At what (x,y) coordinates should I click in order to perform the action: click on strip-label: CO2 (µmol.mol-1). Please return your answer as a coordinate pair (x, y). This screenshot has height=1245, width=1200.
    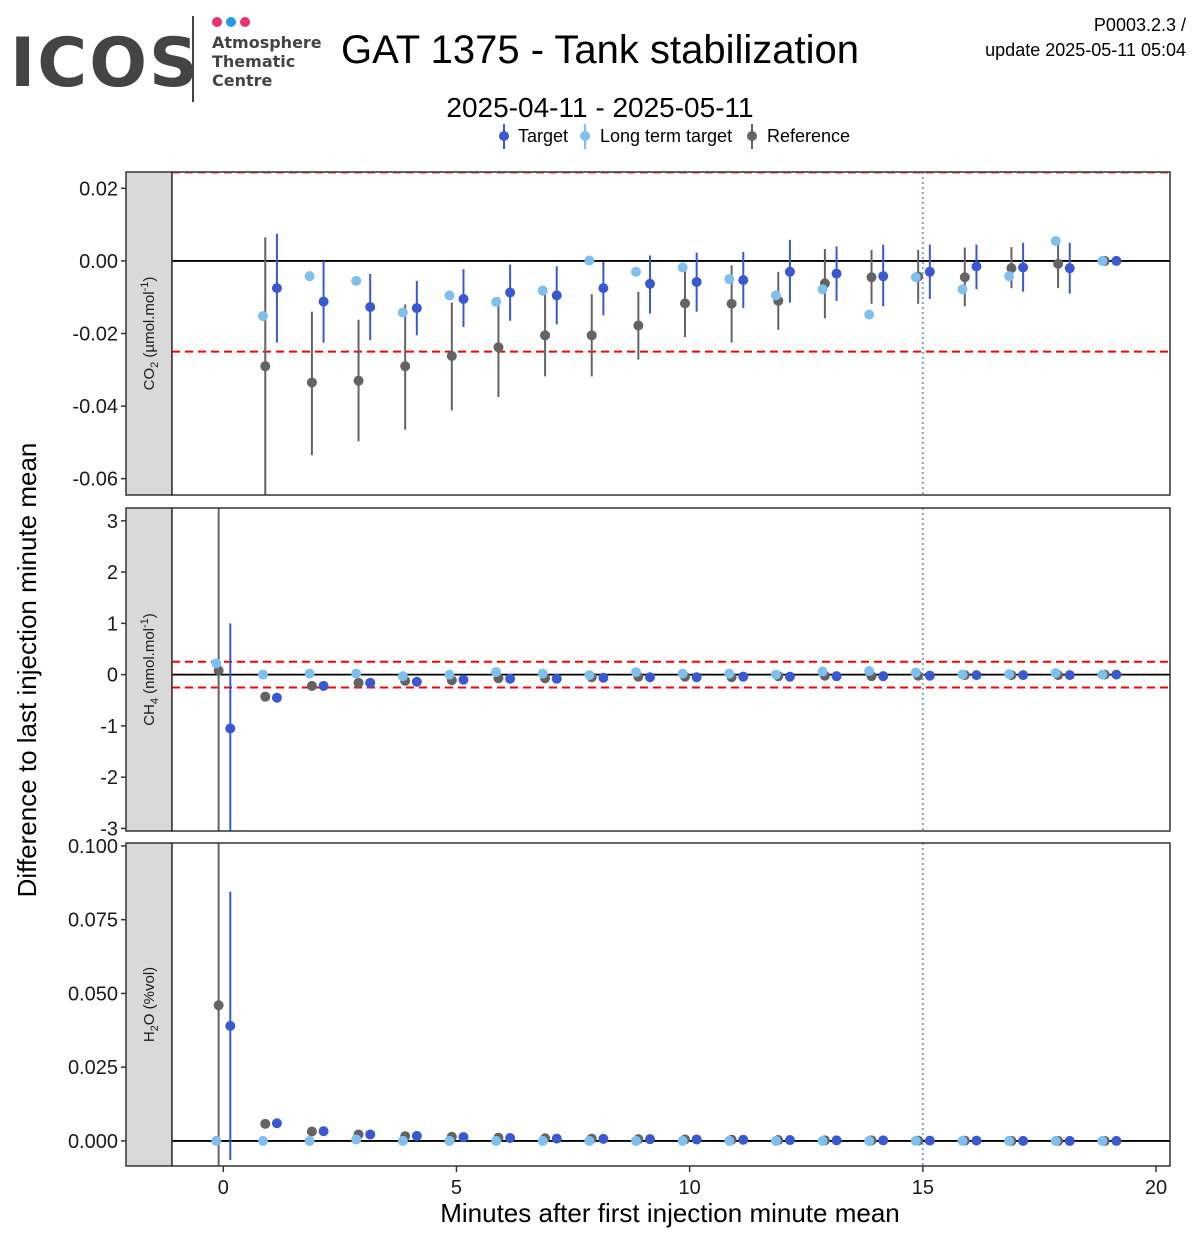
    Looking at the image, I should click on (150, 334).